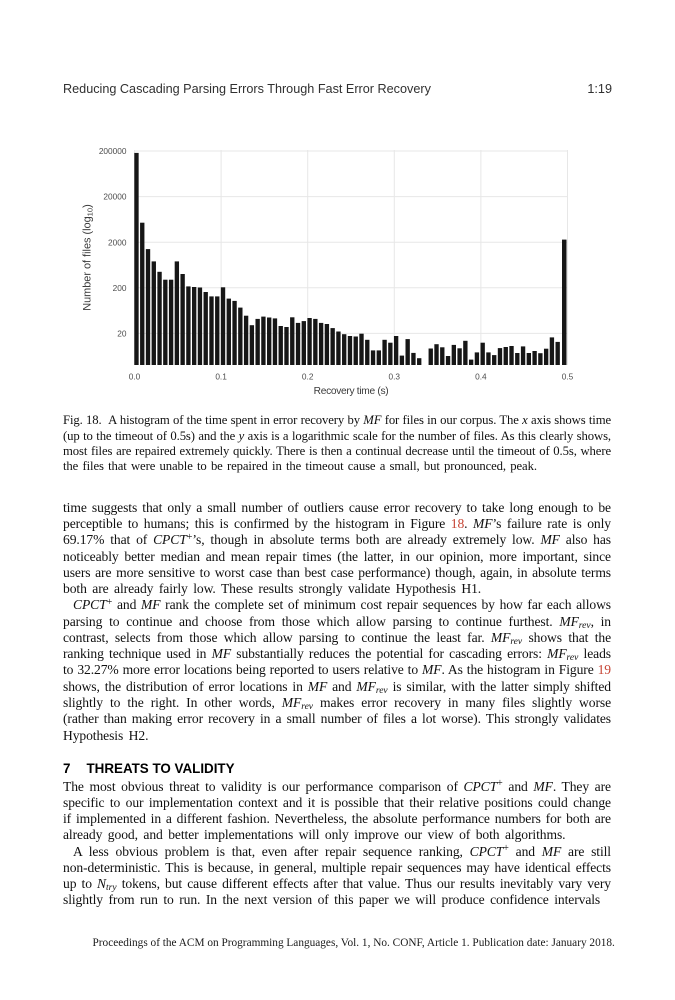  I want to click on svg-text: 0.4, so click(481, 377).